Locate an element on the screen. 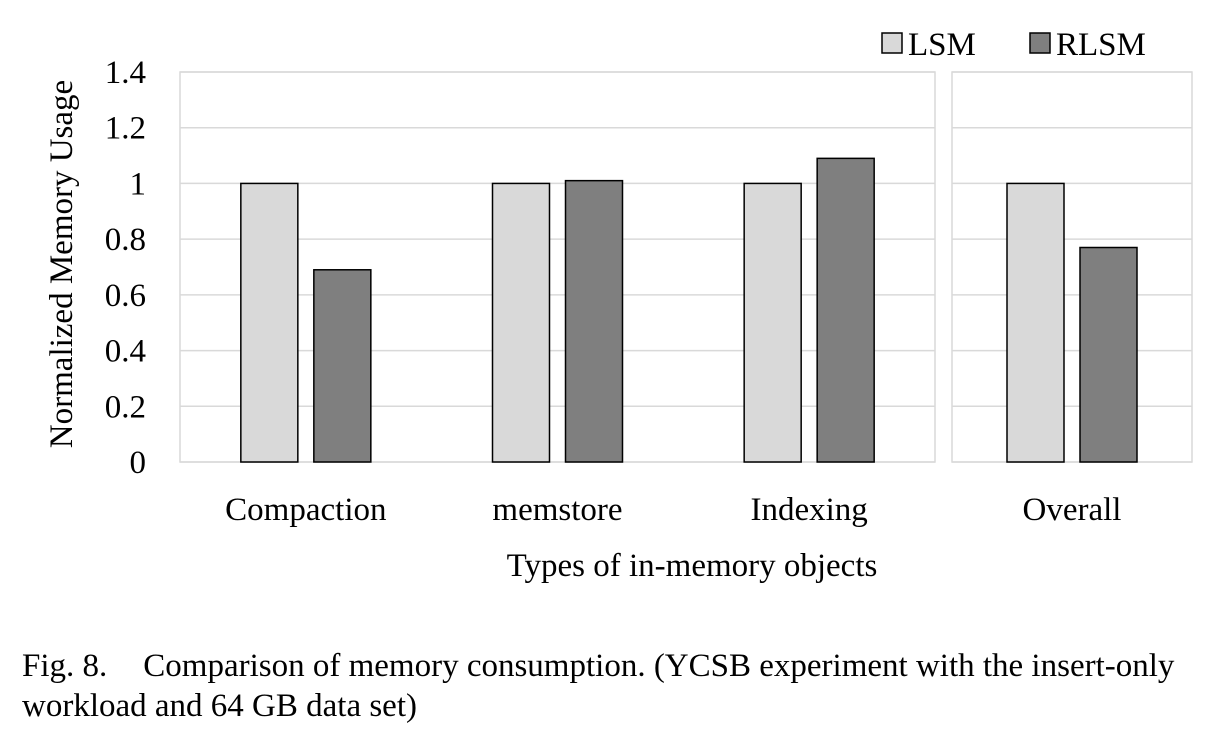 Image resolution: width=1232 pixels, height=743 pixels. y-axis-label: Normalized Memory Usage is located at coordinates (62, 264).